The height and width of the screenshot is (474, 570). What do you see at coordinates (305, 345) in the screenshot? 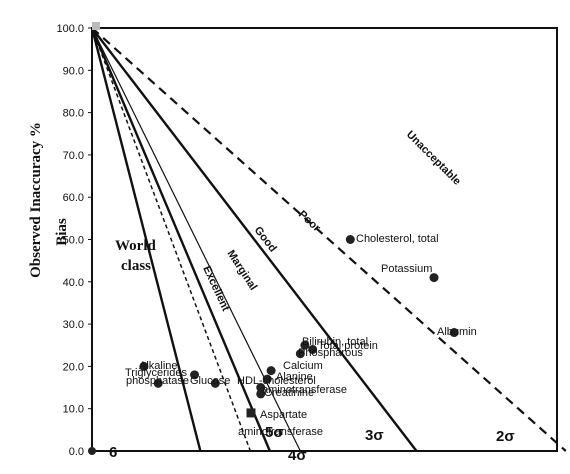
I see `data-point-bilirubin-total` at bounding box center [305, 345].